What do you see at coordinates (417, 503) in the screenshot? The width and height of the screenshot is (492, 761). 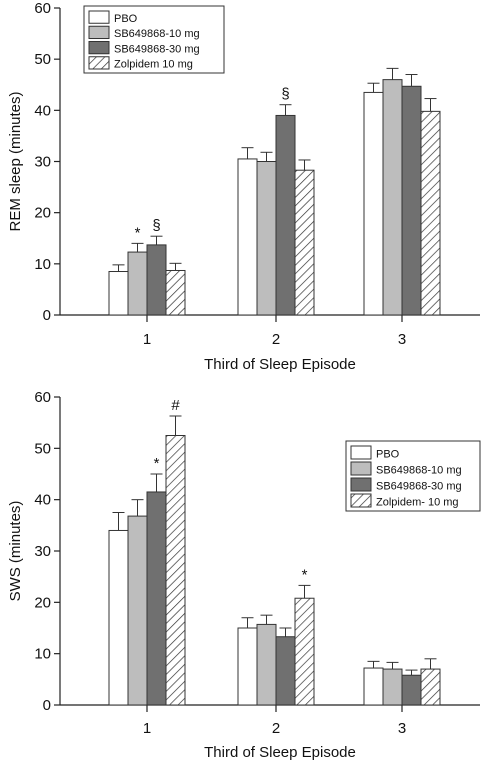 I see `legend-label: Zolpidem- 10 mg` at bounding box center [417, 503].